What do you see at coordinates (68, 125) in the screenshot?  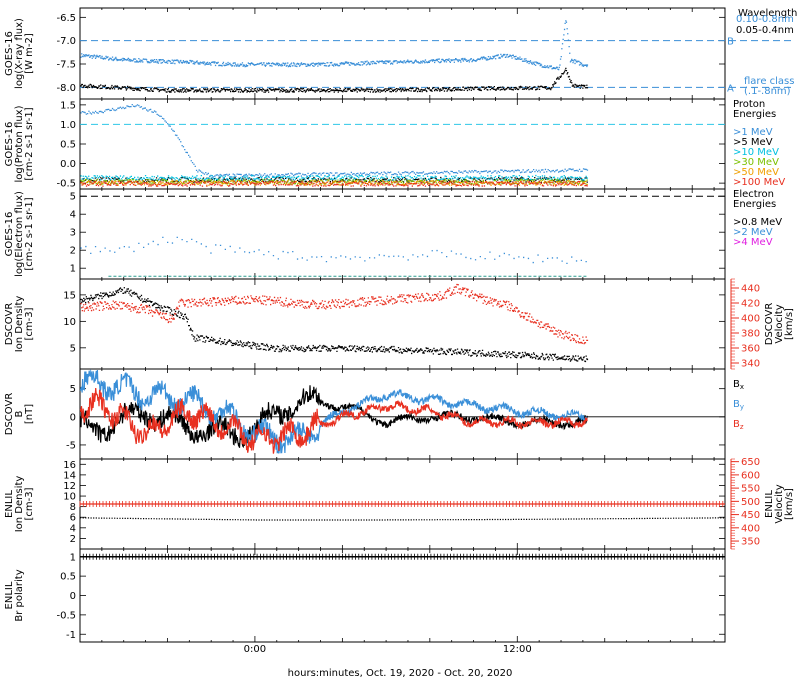 I see `y-tick-label: 1.0` at bounding box center [68, 125].